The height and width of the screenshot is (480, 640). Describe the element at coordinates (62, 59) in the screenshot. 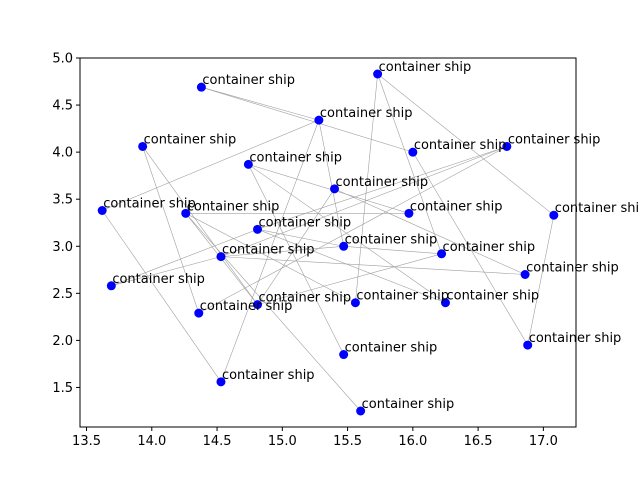

I see `y-tick-label: 5.0` at that location.